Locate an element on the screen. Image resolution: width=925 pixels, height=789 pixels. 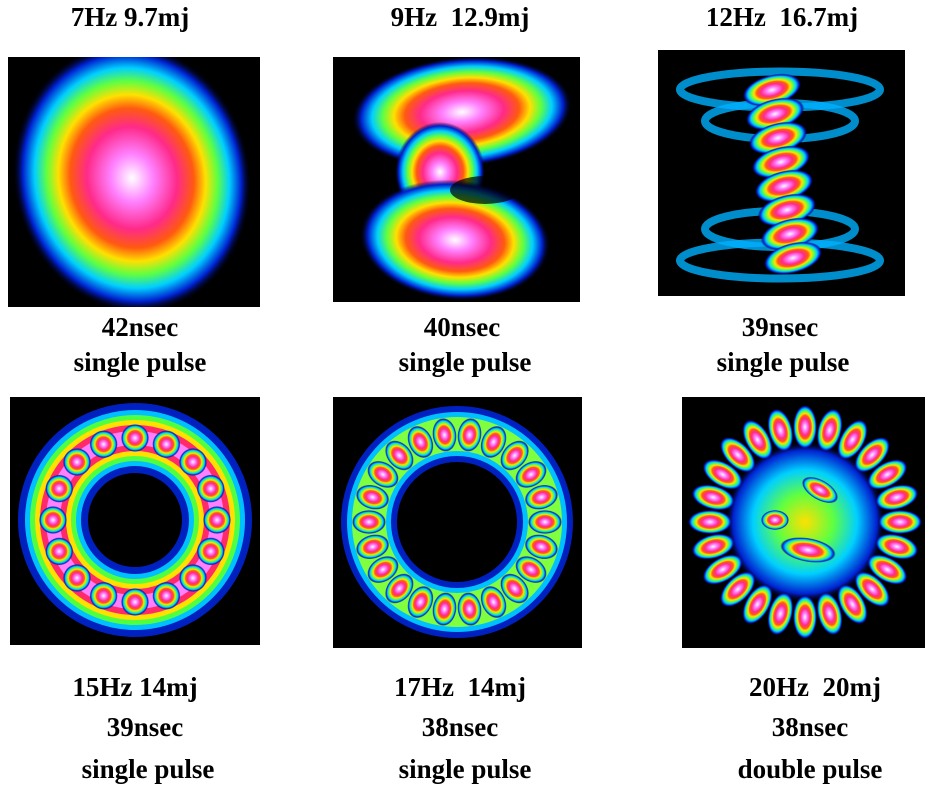
beam-gap is located at coordinates (485, 190).